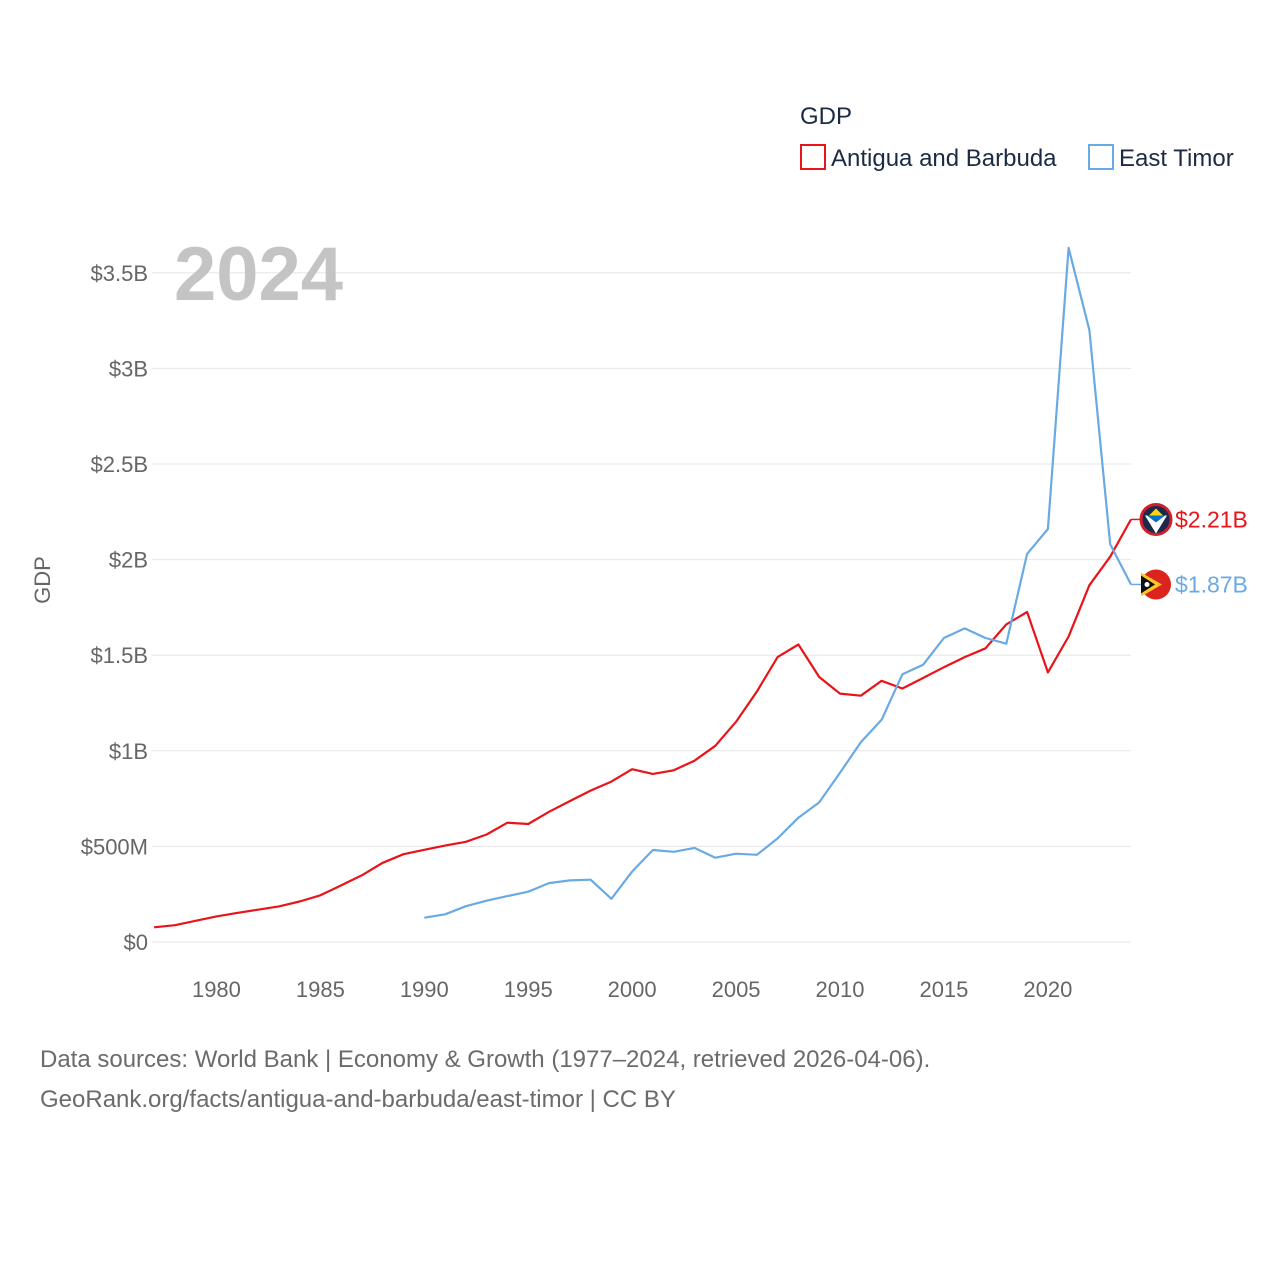 This screenshot has width=1280, height=1280. Describe the element at coordinates (1156, 519) in the screenshot. I see `antigua-flag-icon` at that location.